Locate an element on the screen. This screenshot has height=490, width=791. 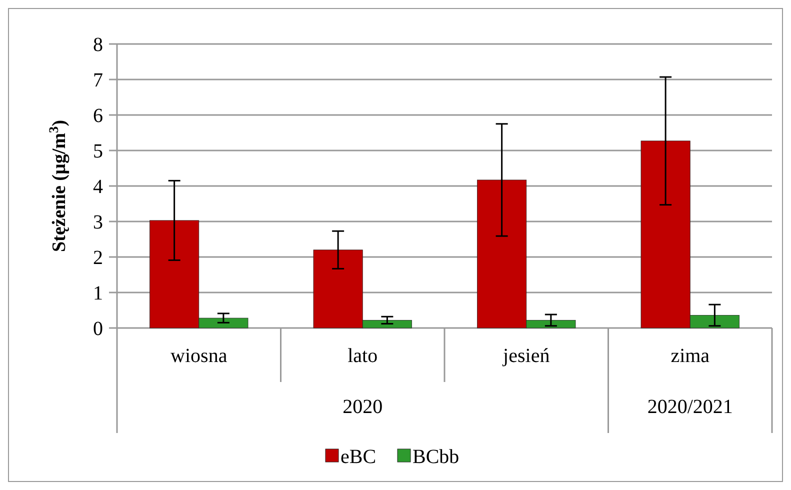
y-tick-label: 6 is located at coordinates (98, 116).